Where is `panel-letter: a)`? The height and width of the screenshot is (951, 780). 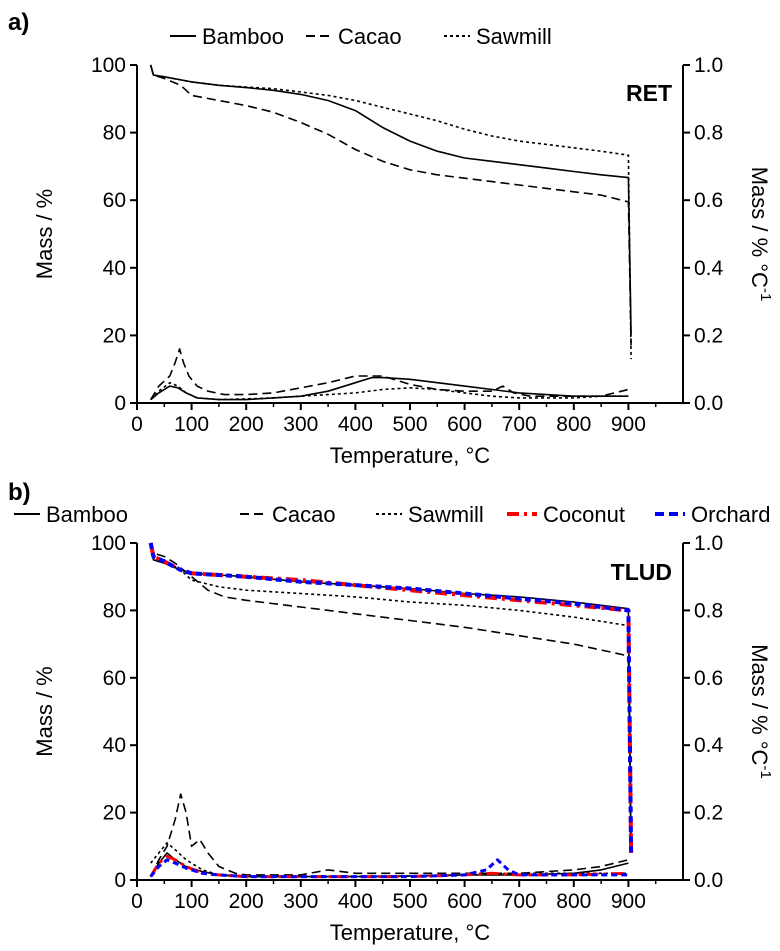 panel-letter: a) is located at coordinates (18, 22).